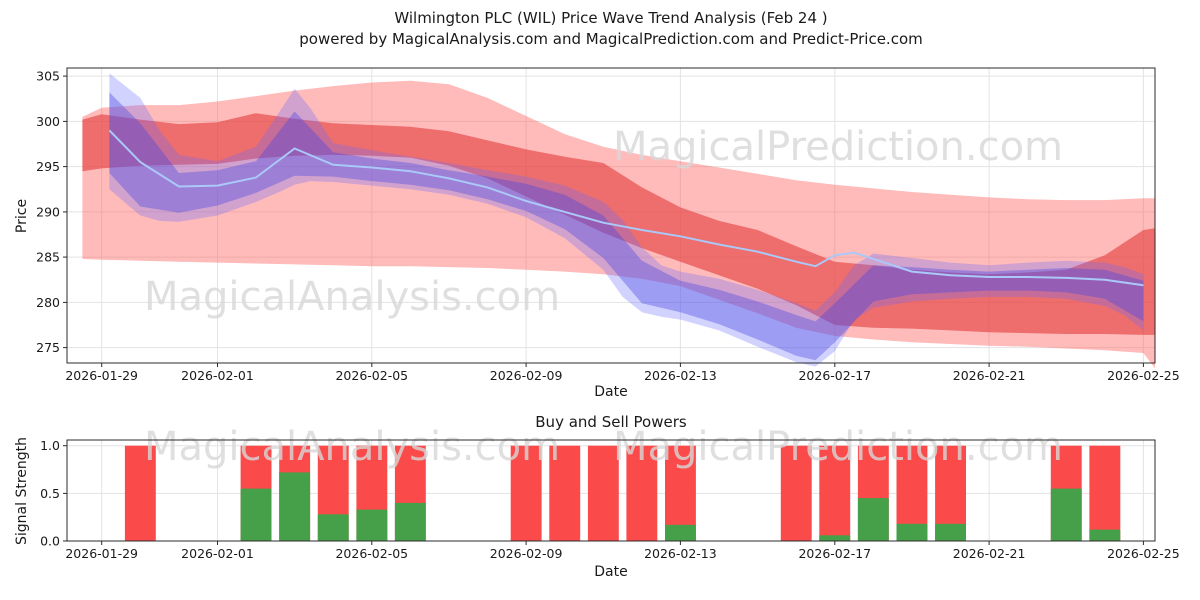  What do you see at coordinates (611, 422) in the screenshot?
I see `bottom-chart-title: Buy and Sell Powers` at bounding box center [611, 422].